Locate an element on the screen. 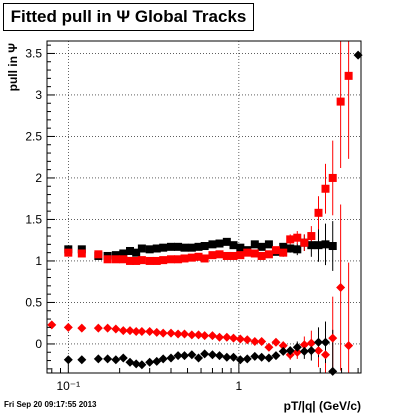 The width and height of the screenshot is (400, 414). y-tick-label: 3.5 is located at coordinates (33, 53).